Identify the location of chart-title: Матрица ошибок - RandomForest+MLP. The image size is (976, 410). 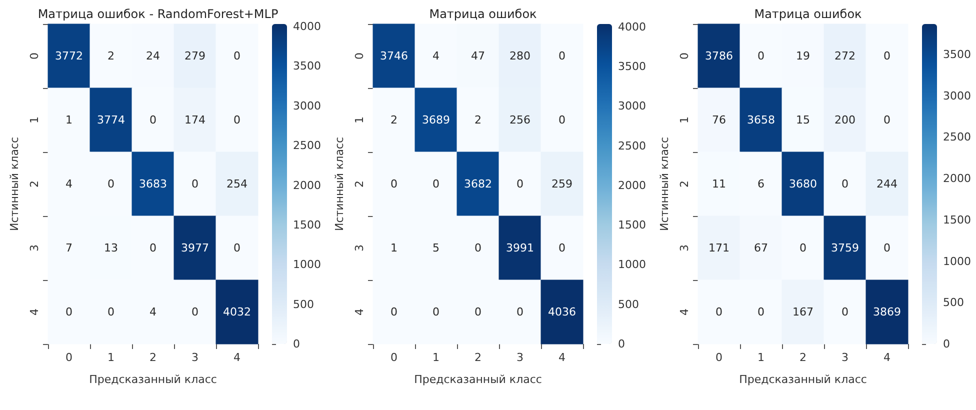
(158, 14).